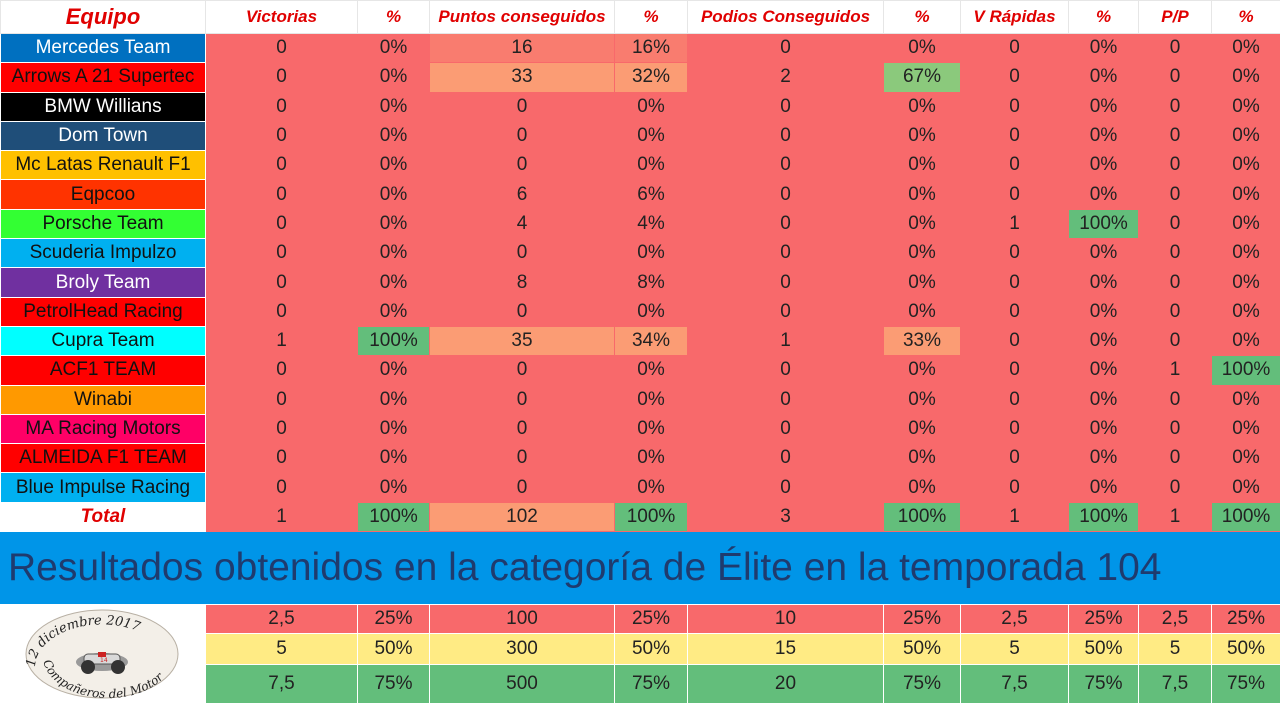  Describe the element at coordinates (103, 311) in the screenshot. I see `team-name: PetrolHead Racing` at that location.